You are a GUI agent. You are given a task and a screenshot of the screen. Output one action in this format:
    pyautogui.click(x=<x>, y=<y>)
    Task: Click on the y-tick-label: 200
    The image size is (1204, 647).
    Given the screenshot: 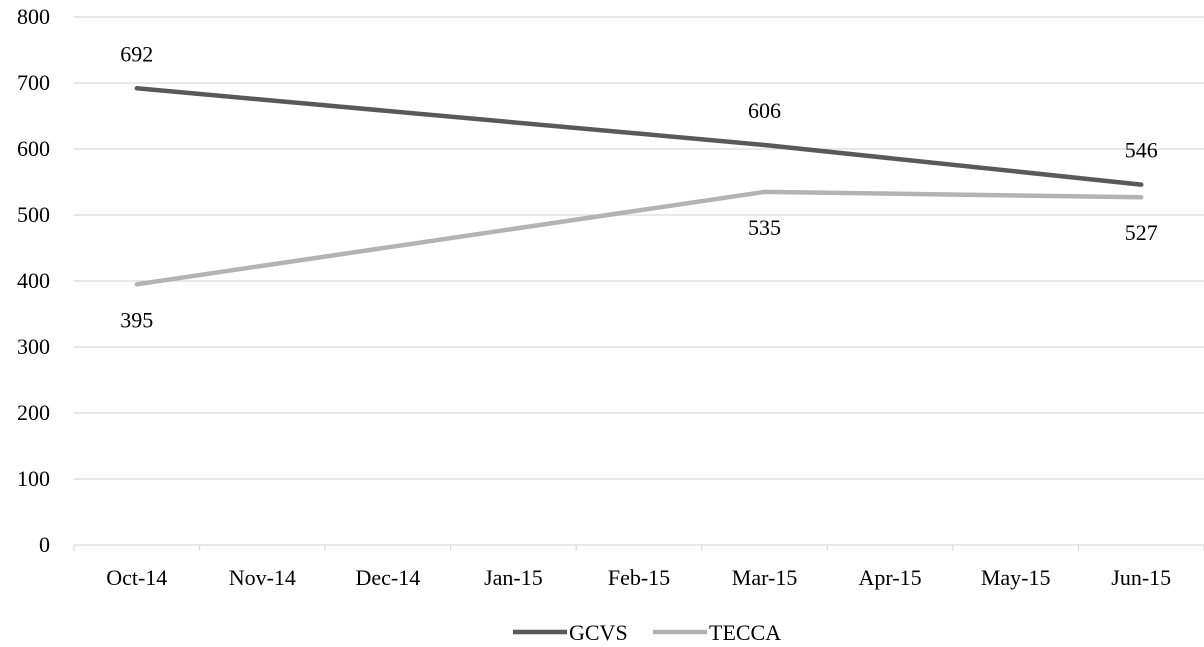 What is the action you would take?
    pyautogui.click(x=33, y=412)
    